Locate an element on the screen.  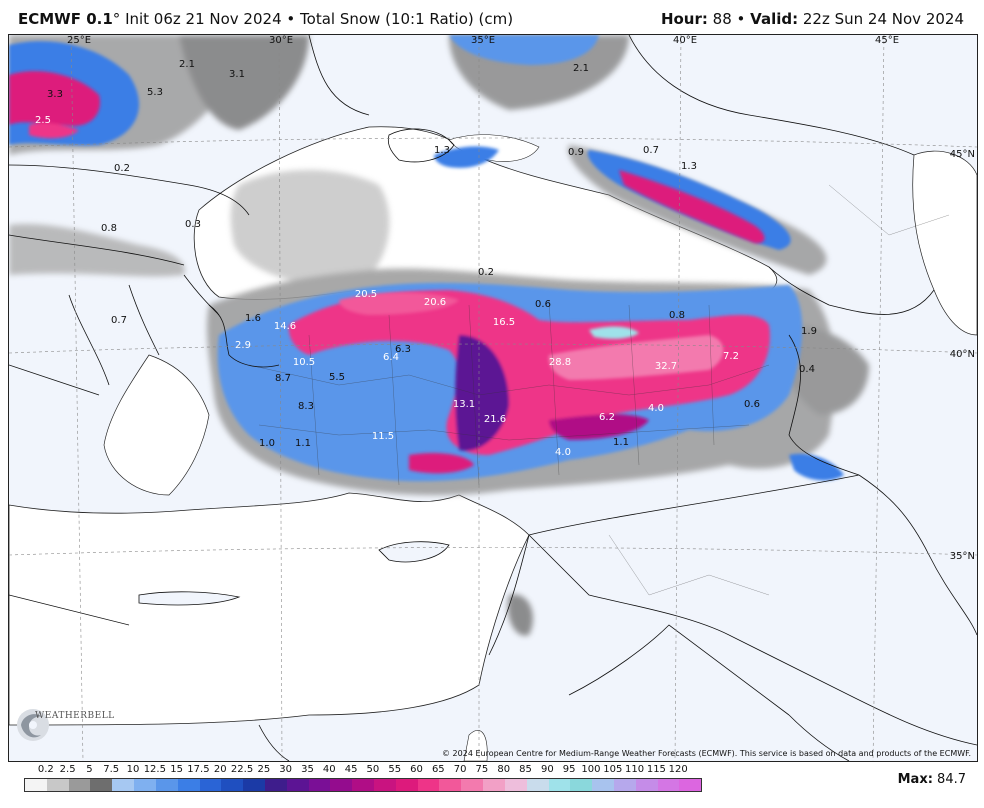
caspian-sea is located at coordinates (944, 243).